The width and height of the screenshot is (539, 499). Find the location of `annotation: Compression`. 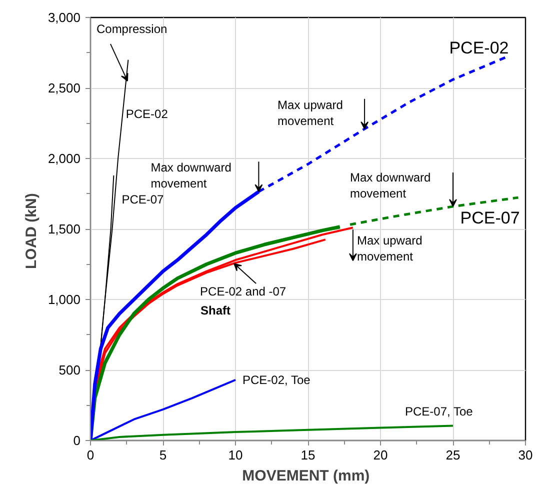

annotation: Compression is located at coordinates (132, 29).